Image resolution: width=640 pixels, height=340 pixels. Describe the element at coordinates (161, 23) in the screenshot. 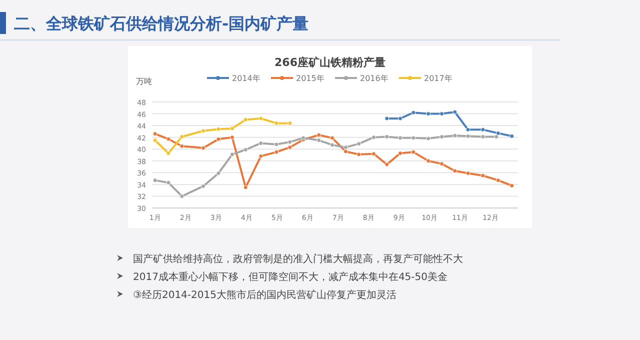

I see `chart-title: 二、全球铁矿石供给情况分析-国内矿产量` at that location.